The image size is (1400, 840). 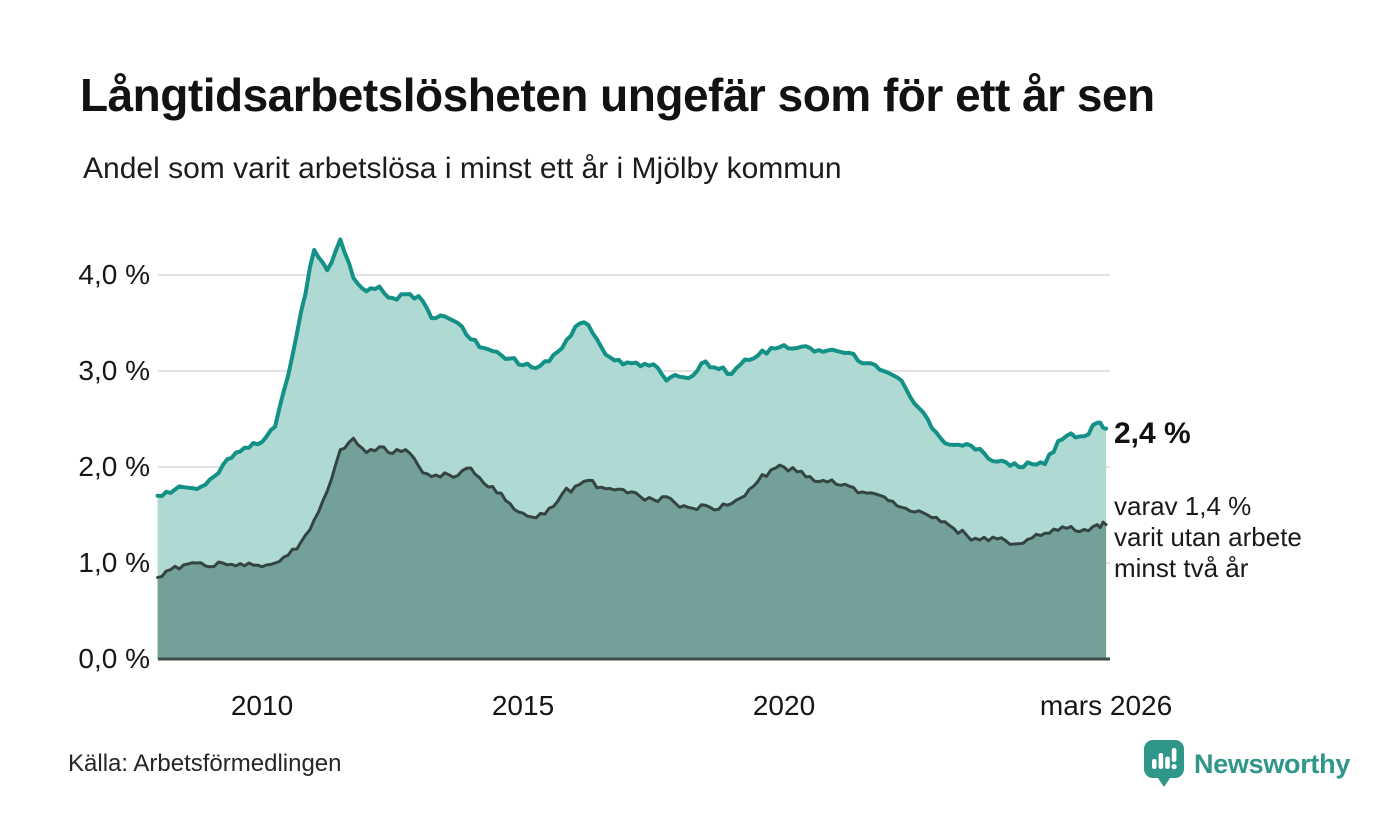 I want to click on x-axis-tick-label: 2015, so click(x=523, y=705).